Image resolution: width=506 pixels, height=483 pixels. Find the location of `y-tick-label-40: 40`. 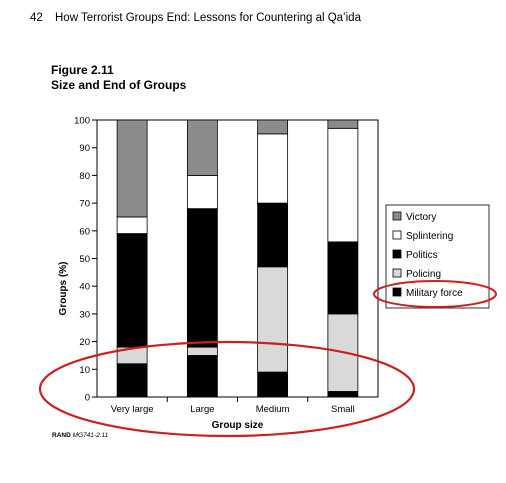

y-tick-label-40: 40 is located at coordinates (84, 287).